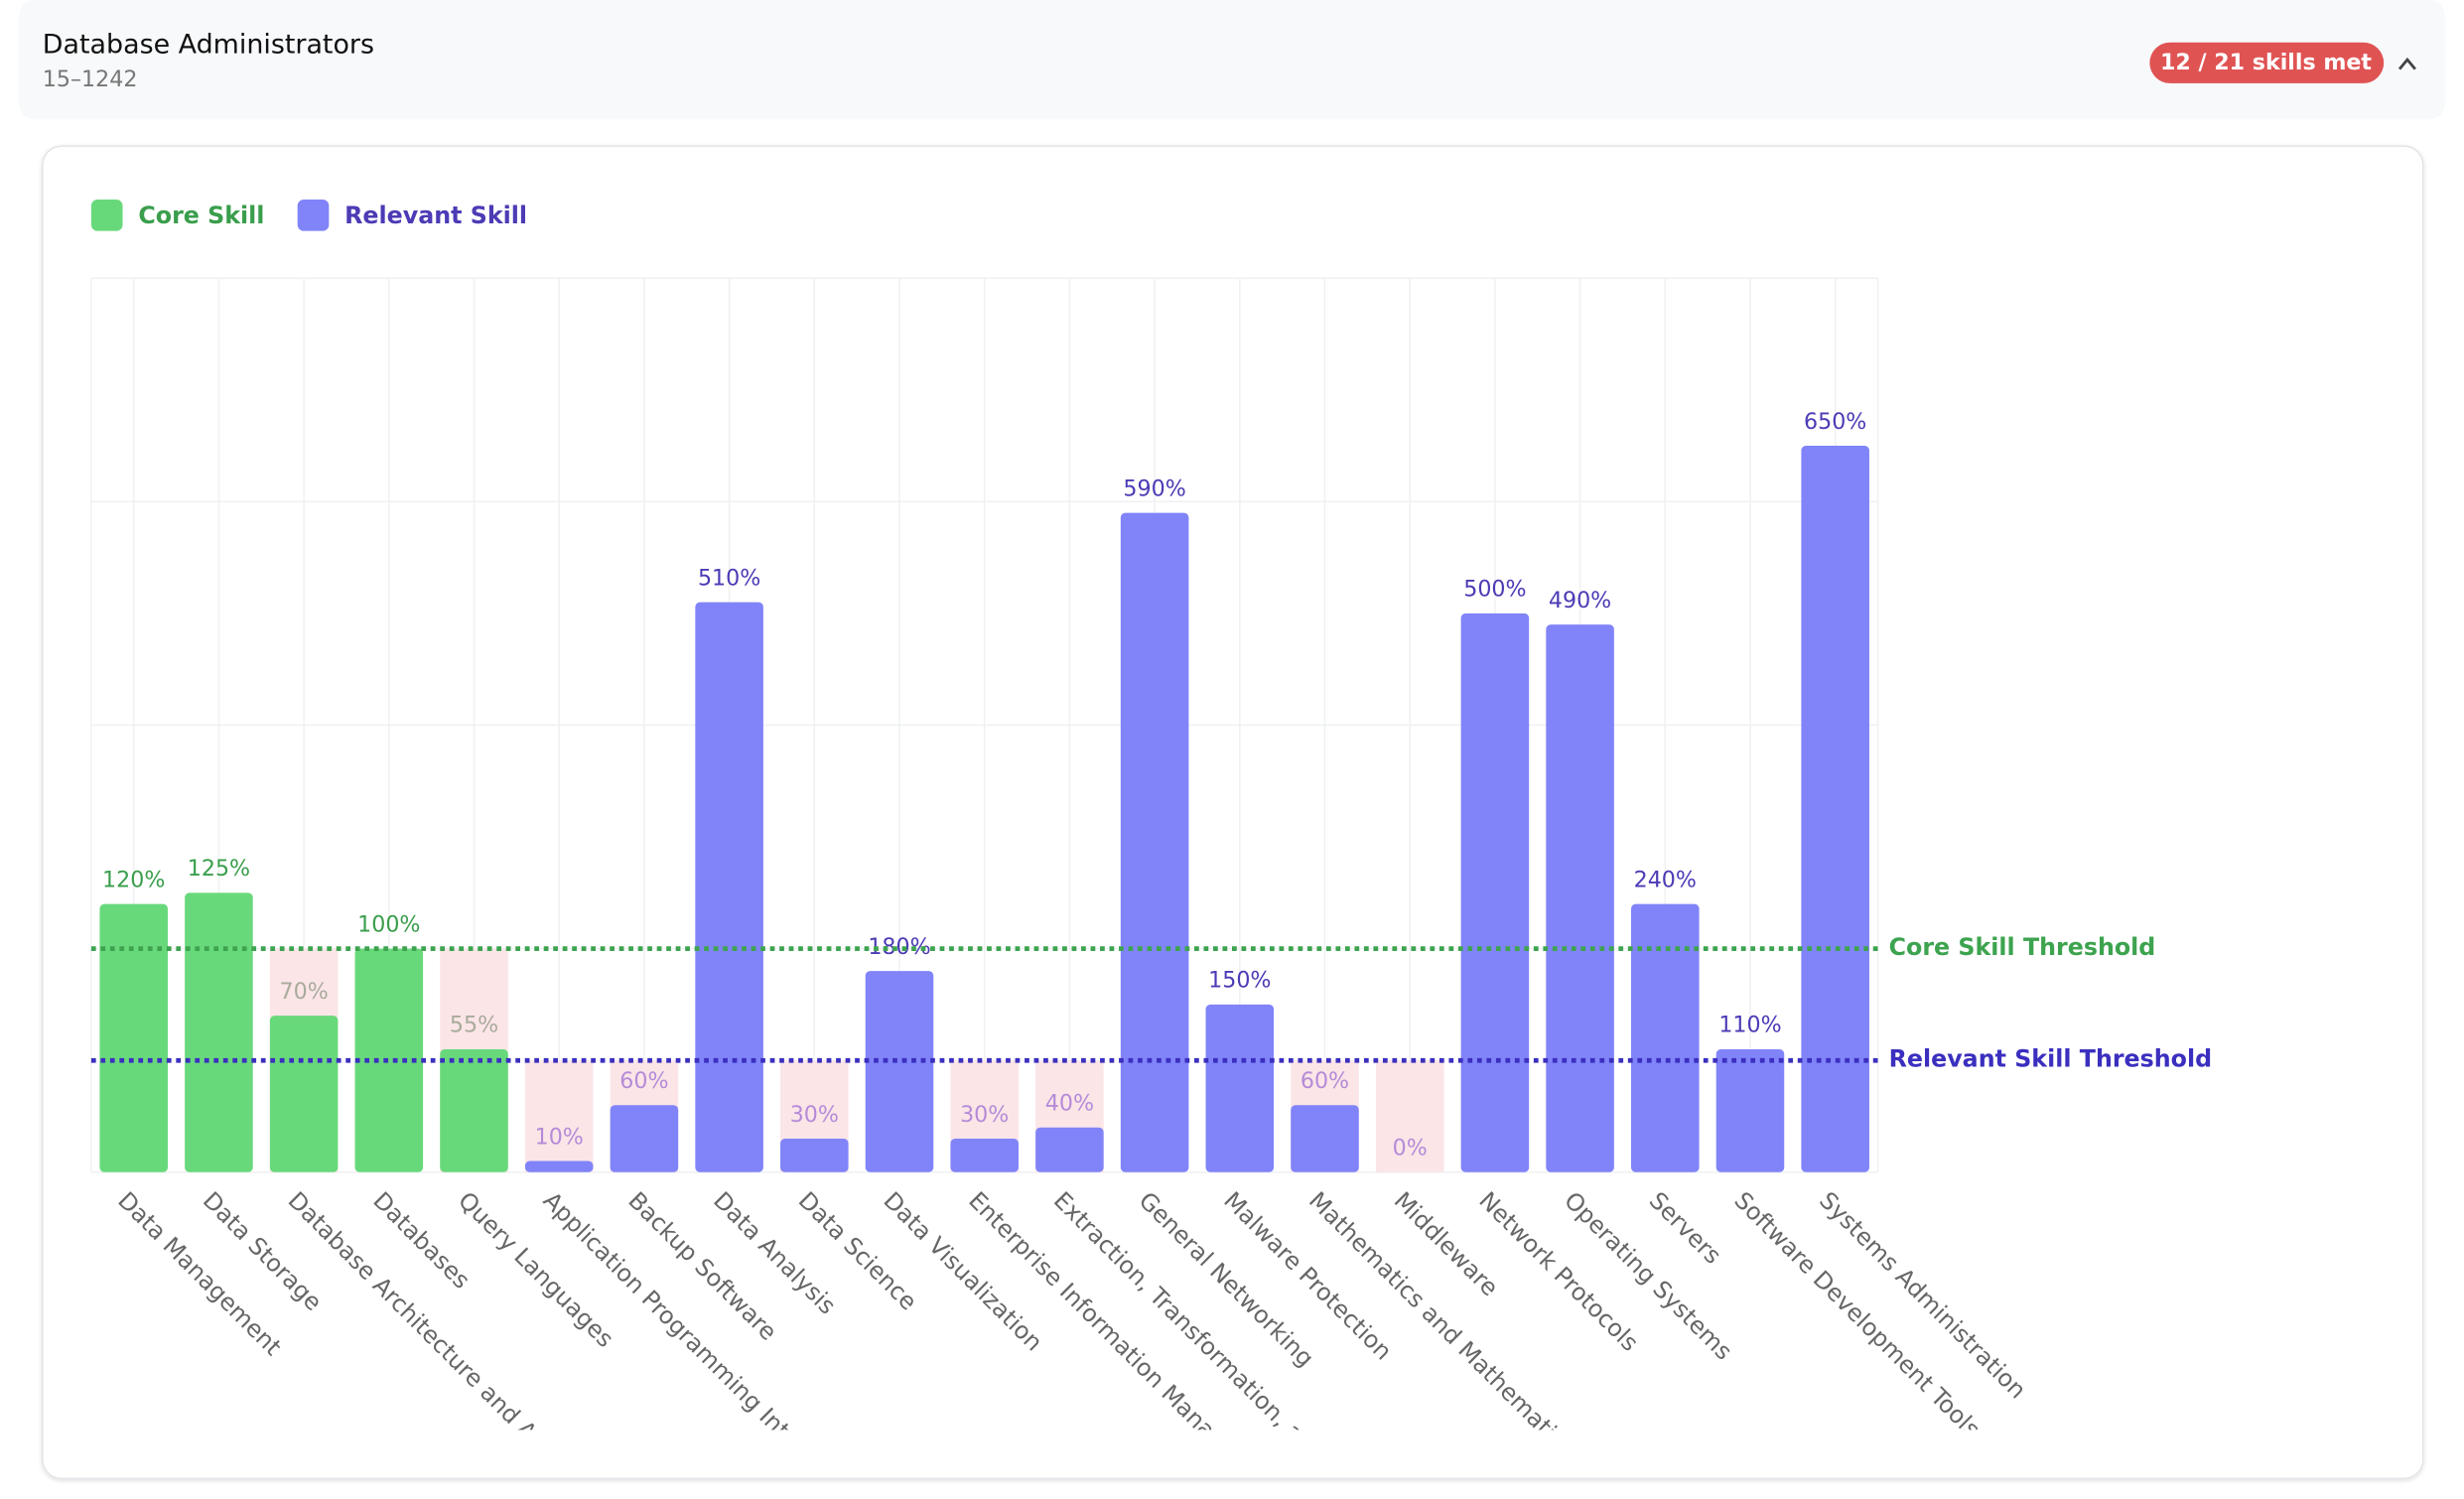 Image resolution: width=2464 pixels, height=1499 pixels. Describe the element at coordinates (1580, 600) in the screenshot. I see `value-label: 490%` at that location.